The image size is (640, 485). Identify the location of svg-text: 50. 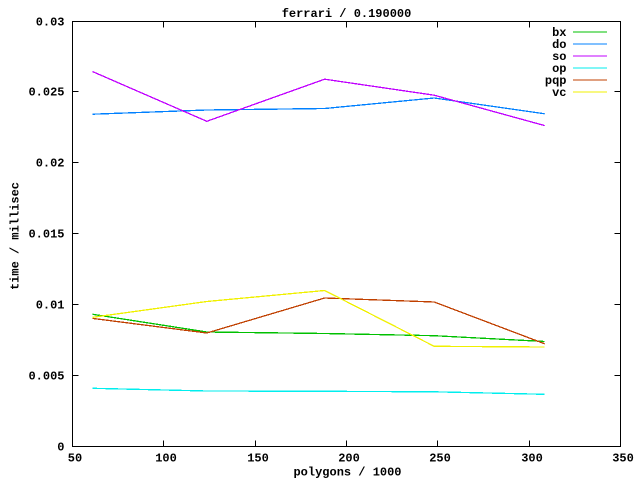
(75, 459).